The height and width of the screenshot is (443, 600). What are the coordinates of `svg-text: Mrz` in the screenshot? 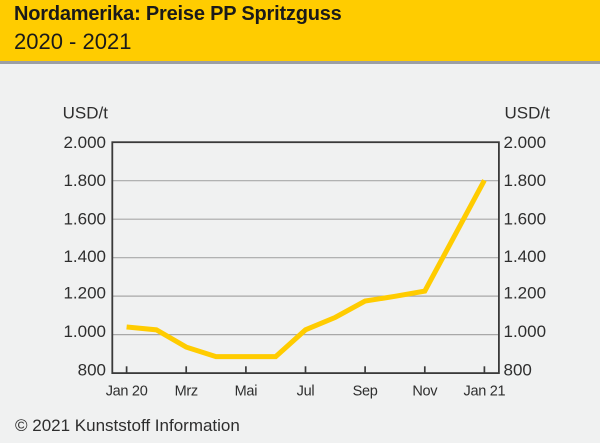 It's located at (186, 391).